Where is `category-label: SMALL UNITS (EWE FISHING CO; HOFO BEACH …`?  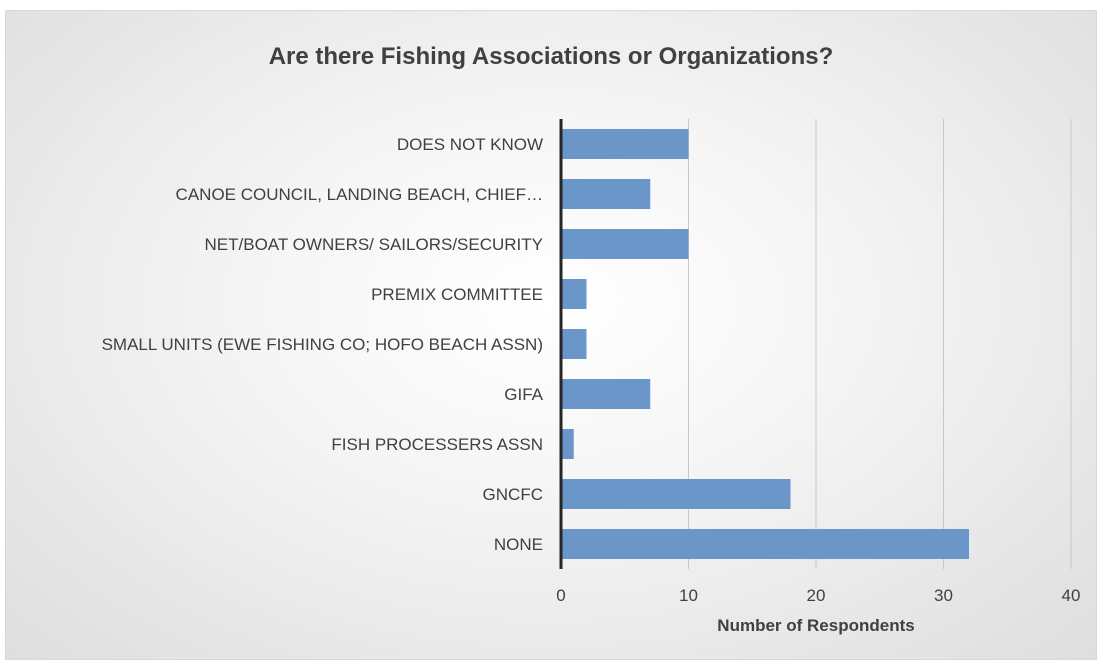
category-label: SMALL UNITS (EWE FISHING CO; HOFO BEACH … is located at coordinates (322, 344).